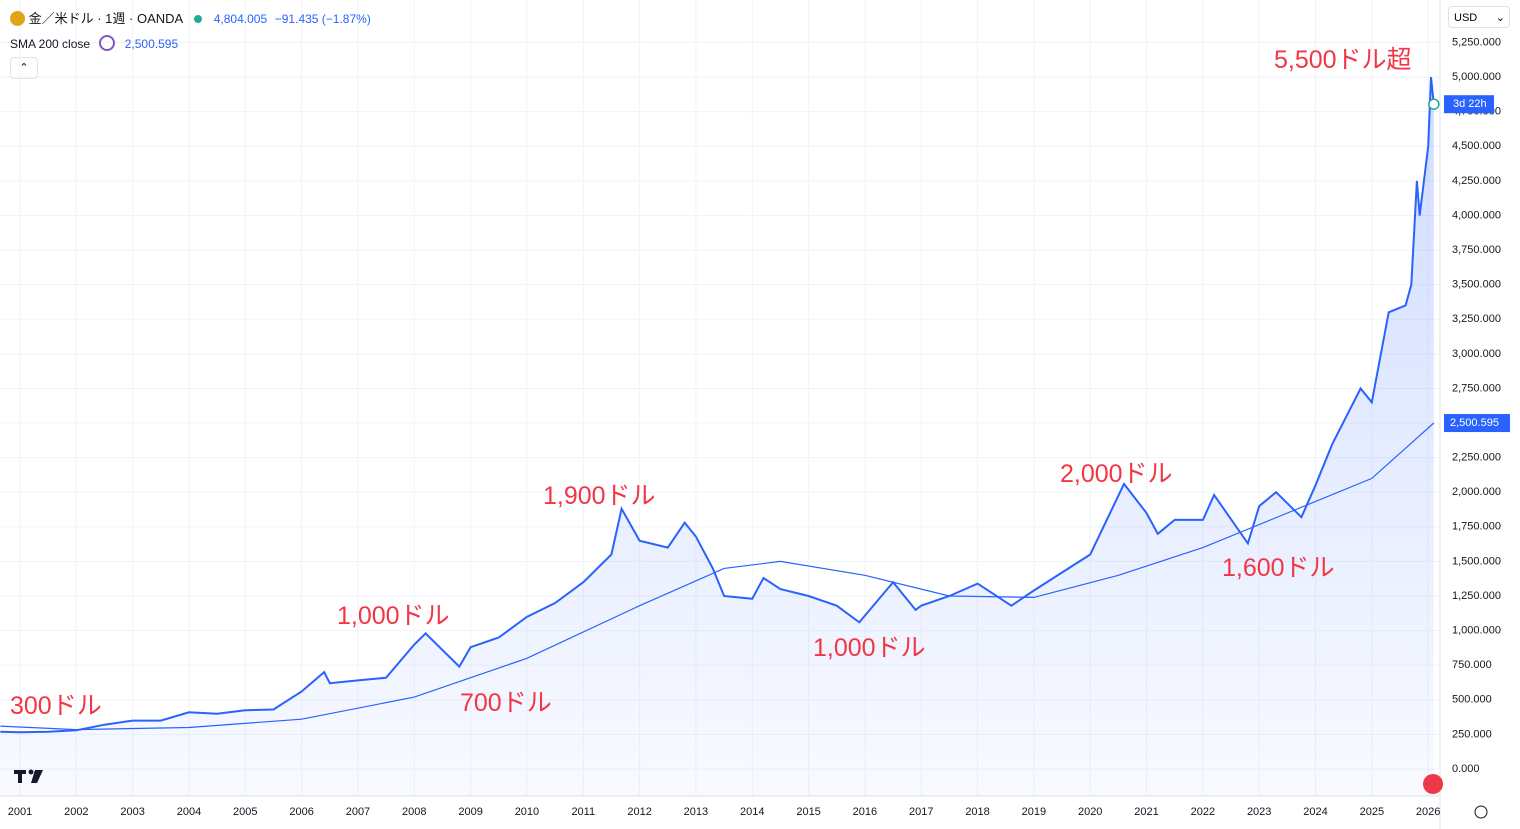 This screenshot has height=829, width=1520. What do you see at coordinates (1476, 146) in the screenshot?
I see `y-tick-label: 4,500.000` at bounding box center [1476, 146].